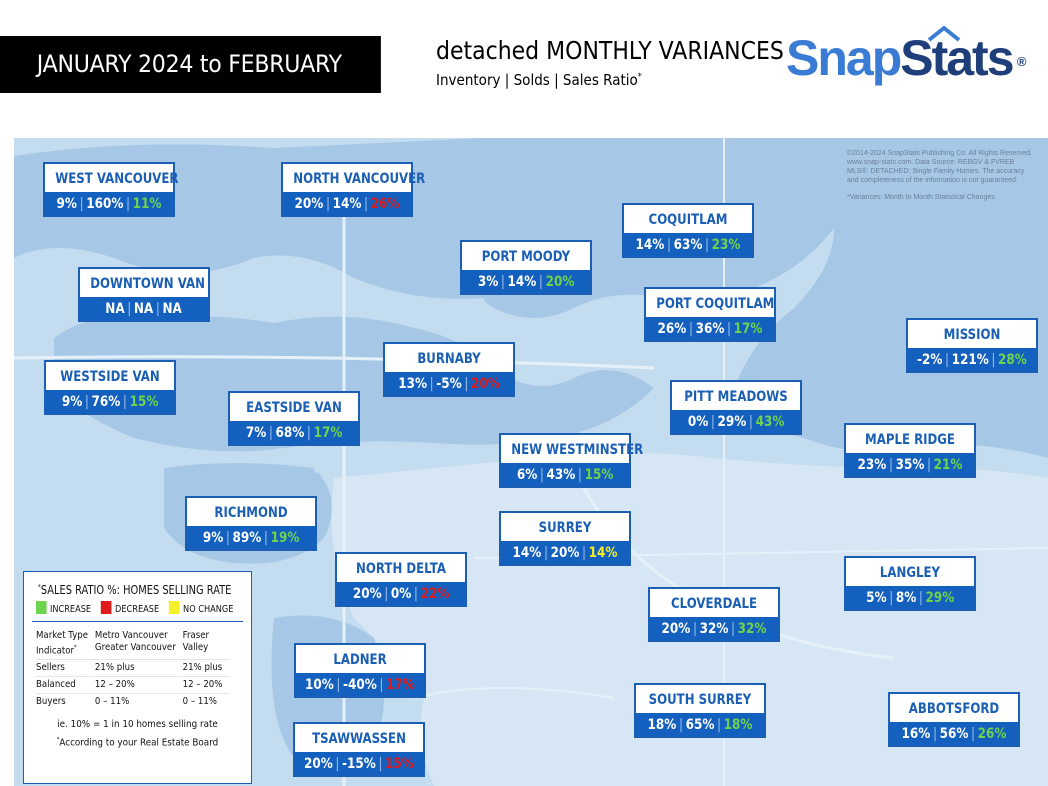 This screenshot has width=1048, height=786. Describe the element at coordinates (144, 308) in the screenshot. I see `region-values: NA | NA | NA` at that location.